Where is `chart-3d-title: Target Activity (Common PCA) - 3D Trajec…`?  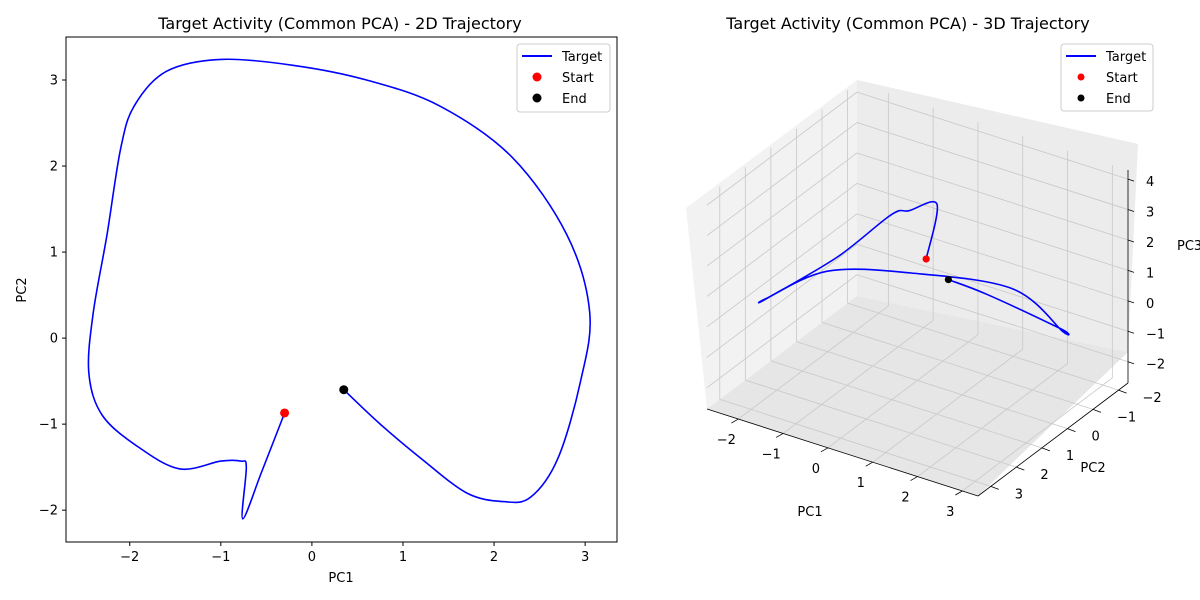
chart-3d-title: Target Activity (Common PCA) - 3D Trajec… is located at coordinates (907, 23).